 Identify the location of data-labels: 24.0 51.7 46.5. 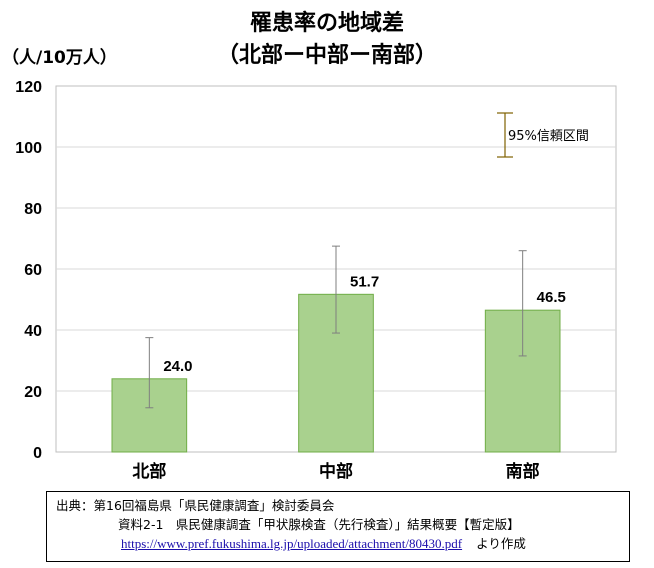
(364, 323).